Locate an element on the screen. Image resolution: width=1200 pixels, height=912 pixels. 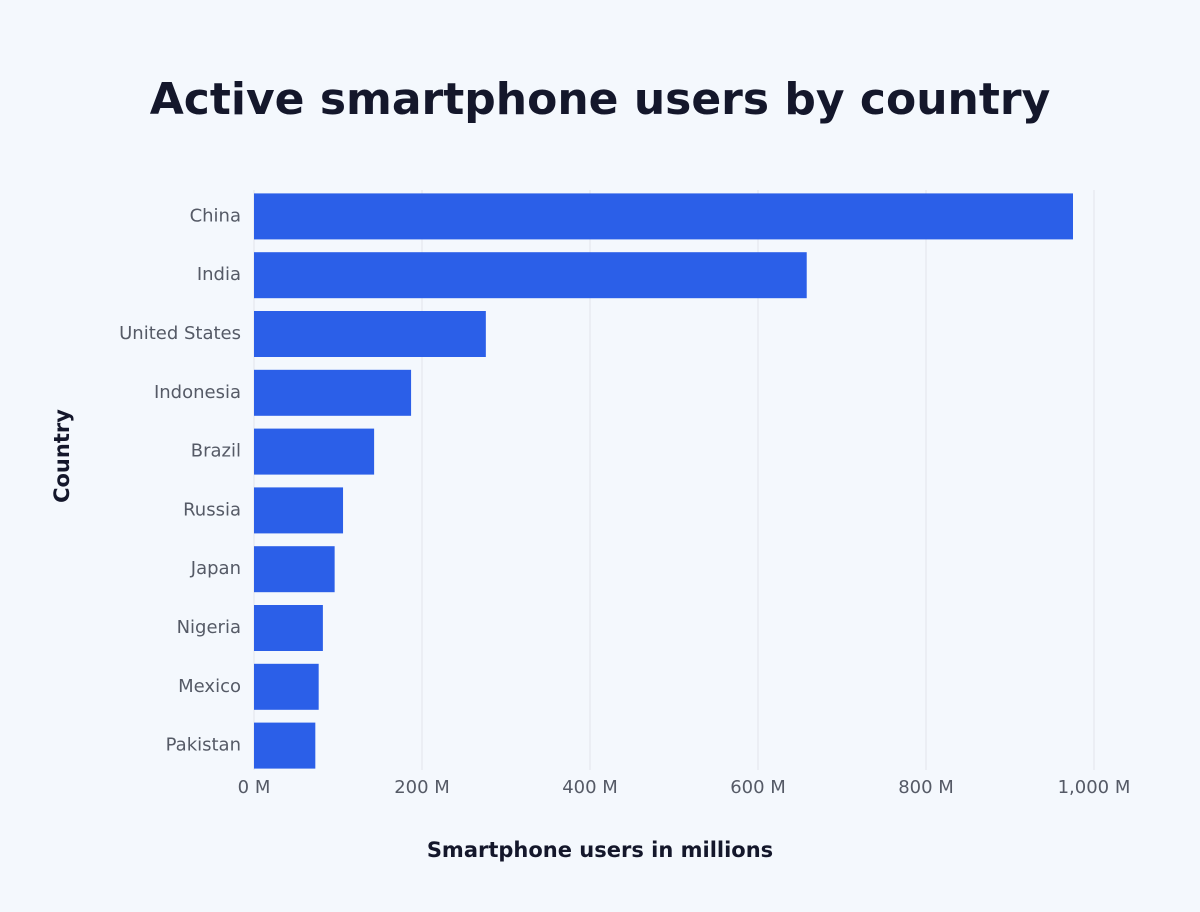
x-tick-label: 200 M is located at coordinates (422, 787).